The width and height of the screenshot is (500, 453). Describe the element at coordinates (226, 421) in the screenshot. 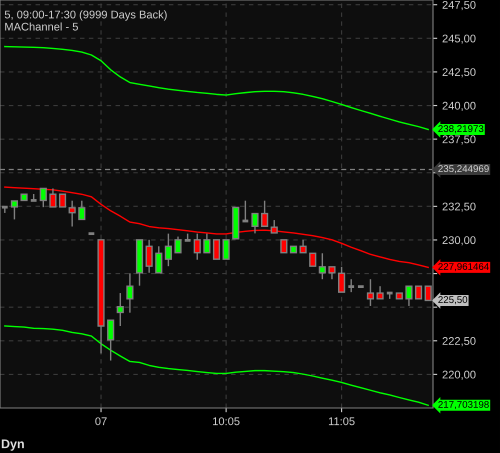

I see `x-tick-label: 10:05` at that location.